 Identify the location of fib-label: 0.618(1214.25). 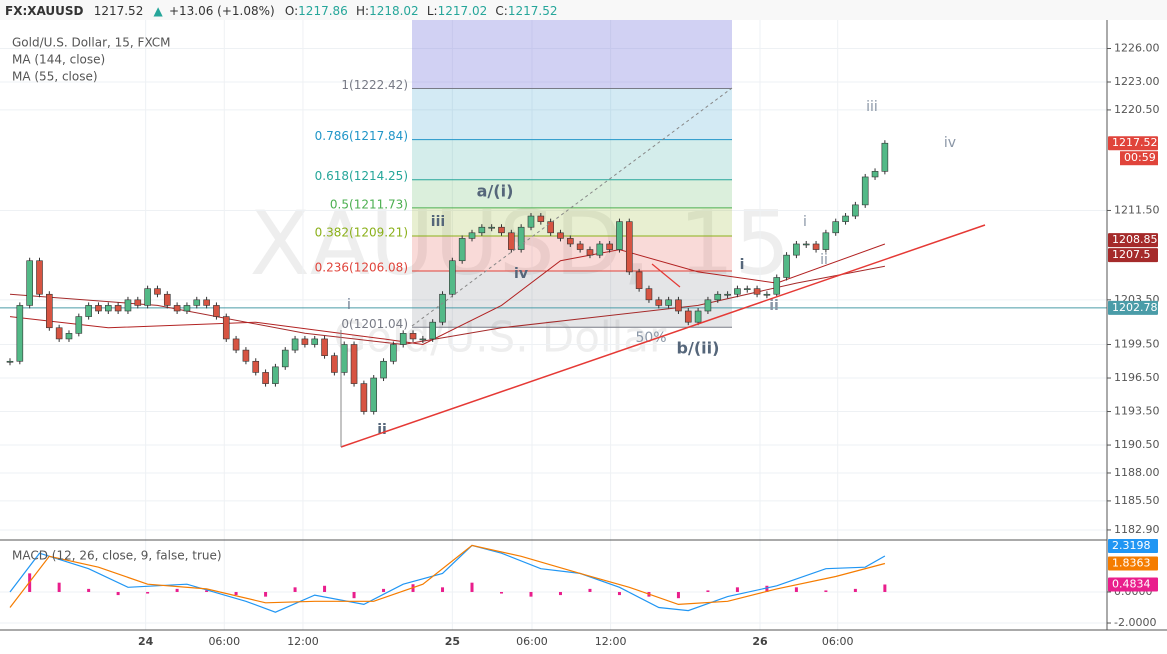
(361, 176).